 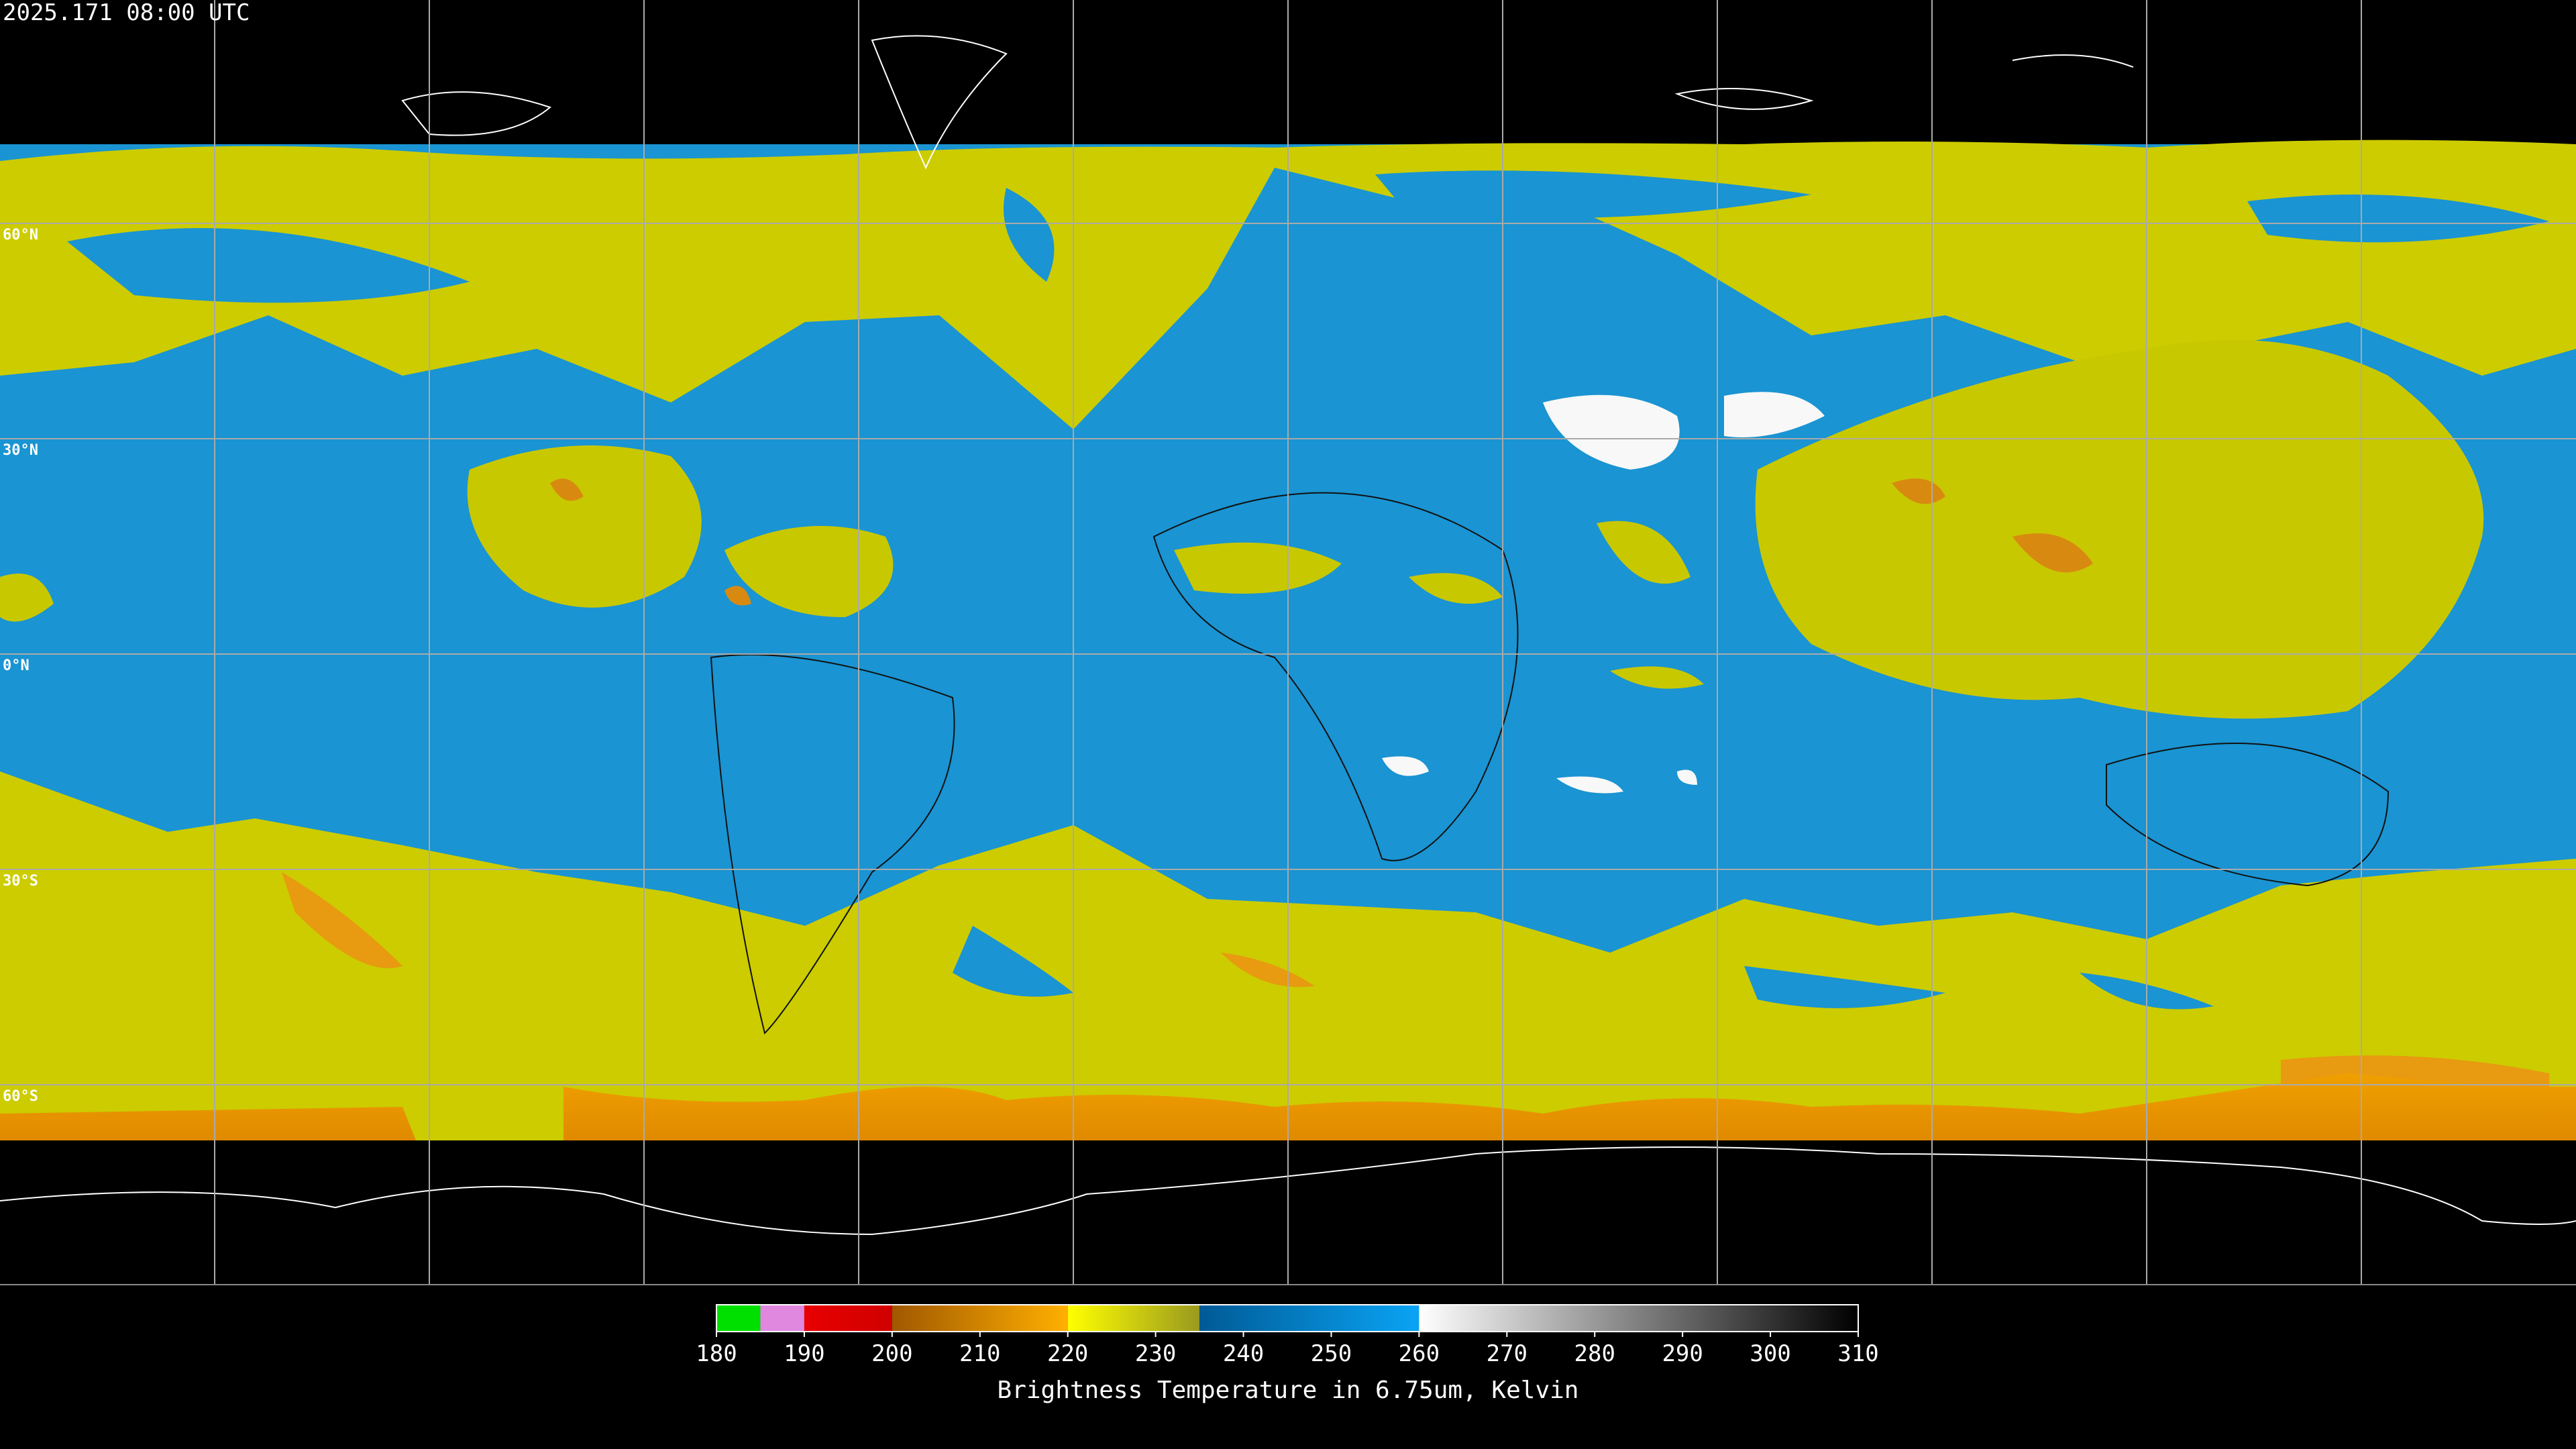 What do you see at coordinates (1770, 1353) in the screenshot?
I see `colorbar-tick-label: 300` at bounding box center [1770, 1353].